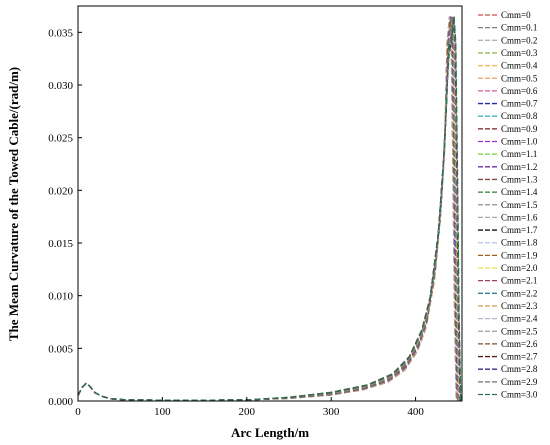 The width and height of the screenshot is (550, 445). I want to click on legend-label: Cmm=1.3, so click(519, 179).